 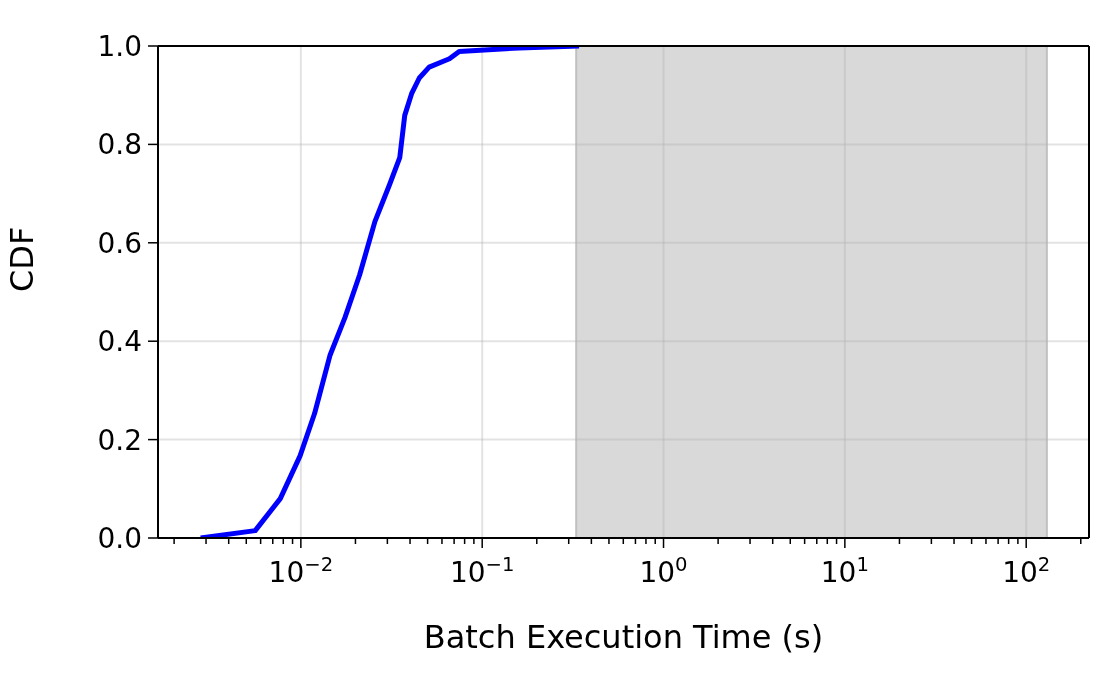 What do you see at coordinates (844, 570) in the screenshot?
I see `x-tick-label: 10$^{1}$` at bounding box center [844, 570].